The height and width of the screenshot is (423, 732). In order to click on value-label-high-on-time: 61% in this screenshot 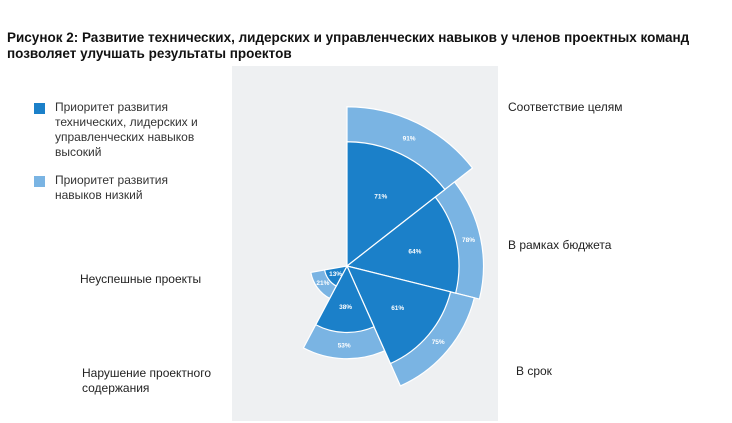, I will do `click(397, 308)`.